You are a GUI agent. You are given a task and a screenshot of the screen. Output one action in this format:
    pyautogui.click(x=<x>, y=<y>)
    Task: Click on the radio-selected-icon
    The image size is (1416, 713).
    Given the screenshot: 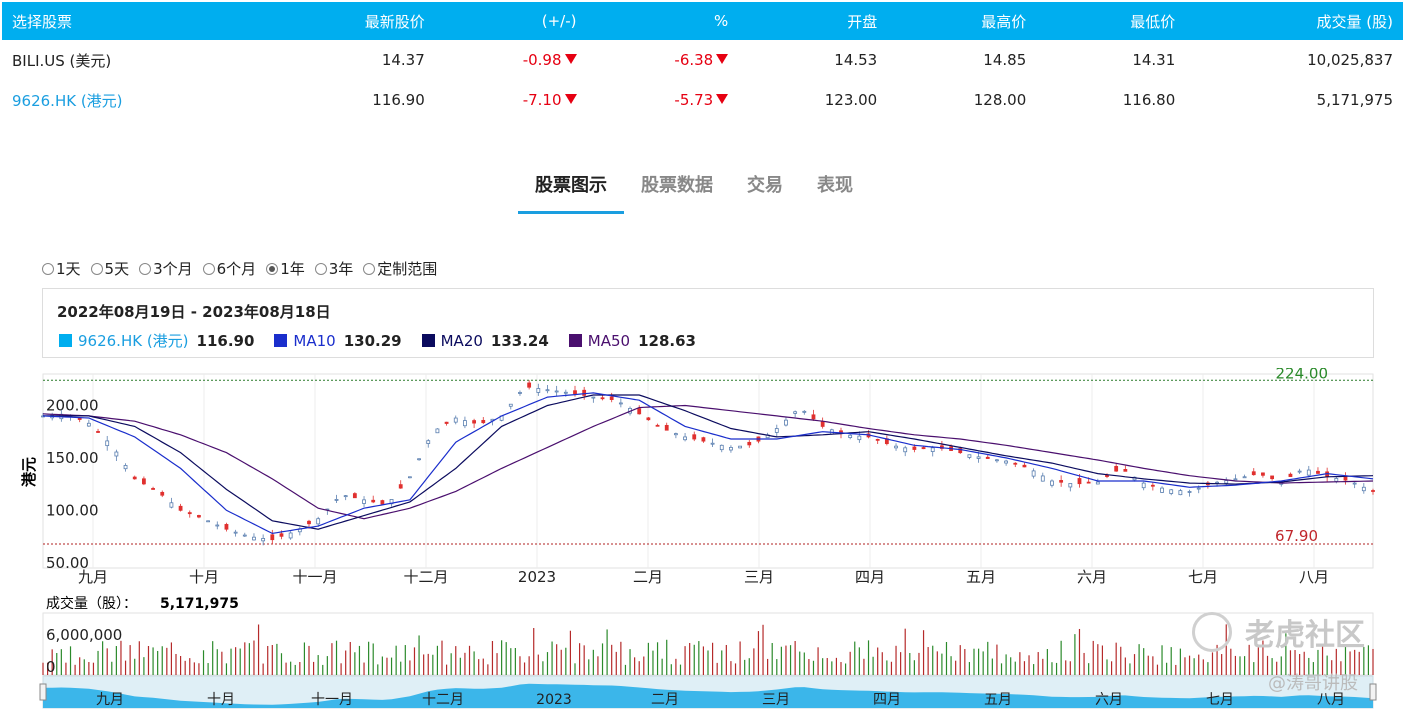 What is the action you would take?
    pyautogui.click(x=272, y=268)
    